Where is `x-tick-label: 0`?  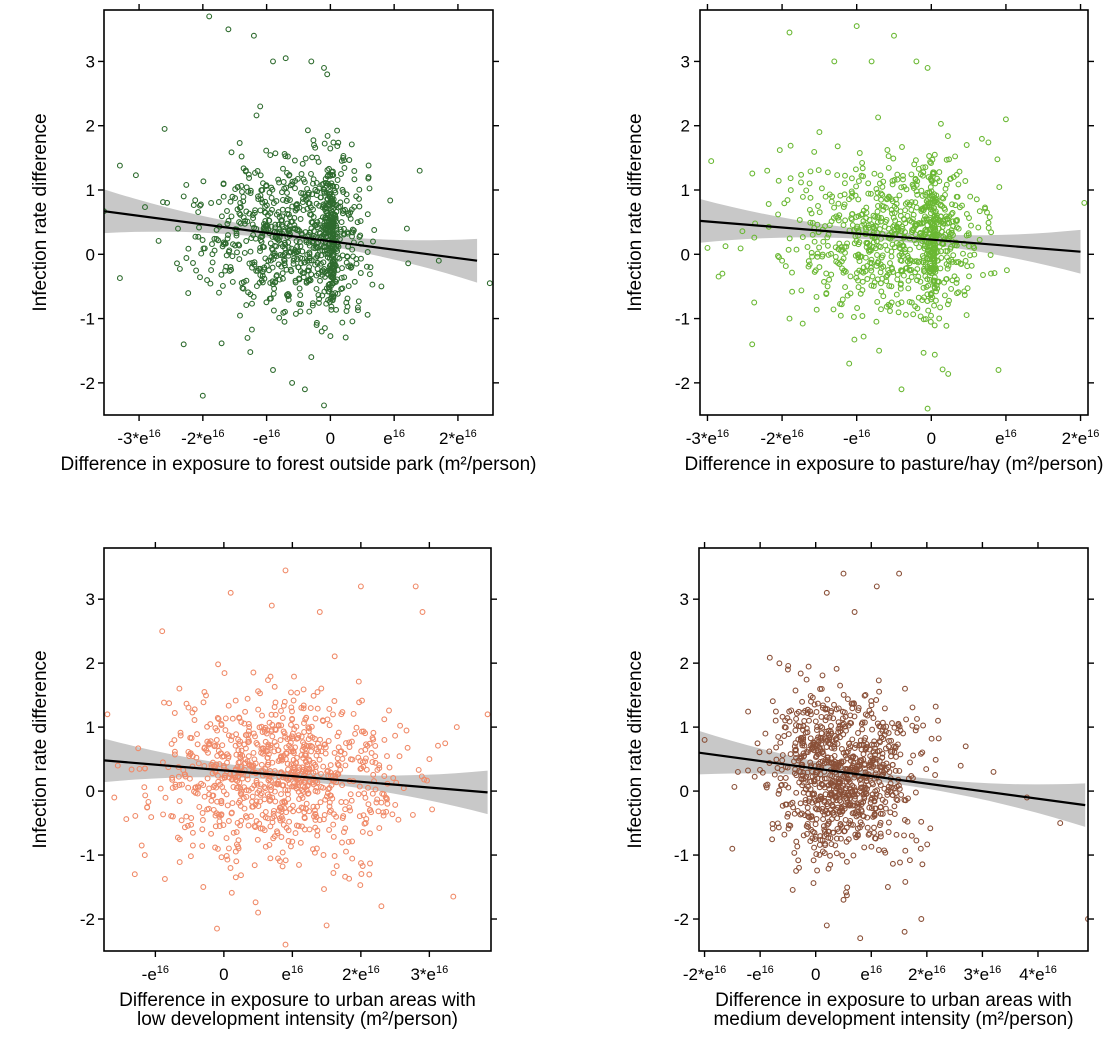 x-tick-label: 0 is located at coordinates (931, 438).